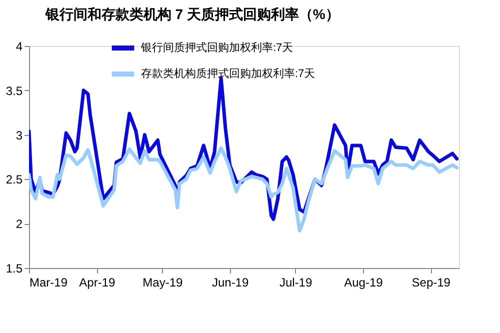 This screenshot has width=500, height=333. Describe the element at coordinates (192, 14) in the screenshot. I see `chart-title: 银行间和存款类机构 7 天质押式回购利率（%）` at that location.